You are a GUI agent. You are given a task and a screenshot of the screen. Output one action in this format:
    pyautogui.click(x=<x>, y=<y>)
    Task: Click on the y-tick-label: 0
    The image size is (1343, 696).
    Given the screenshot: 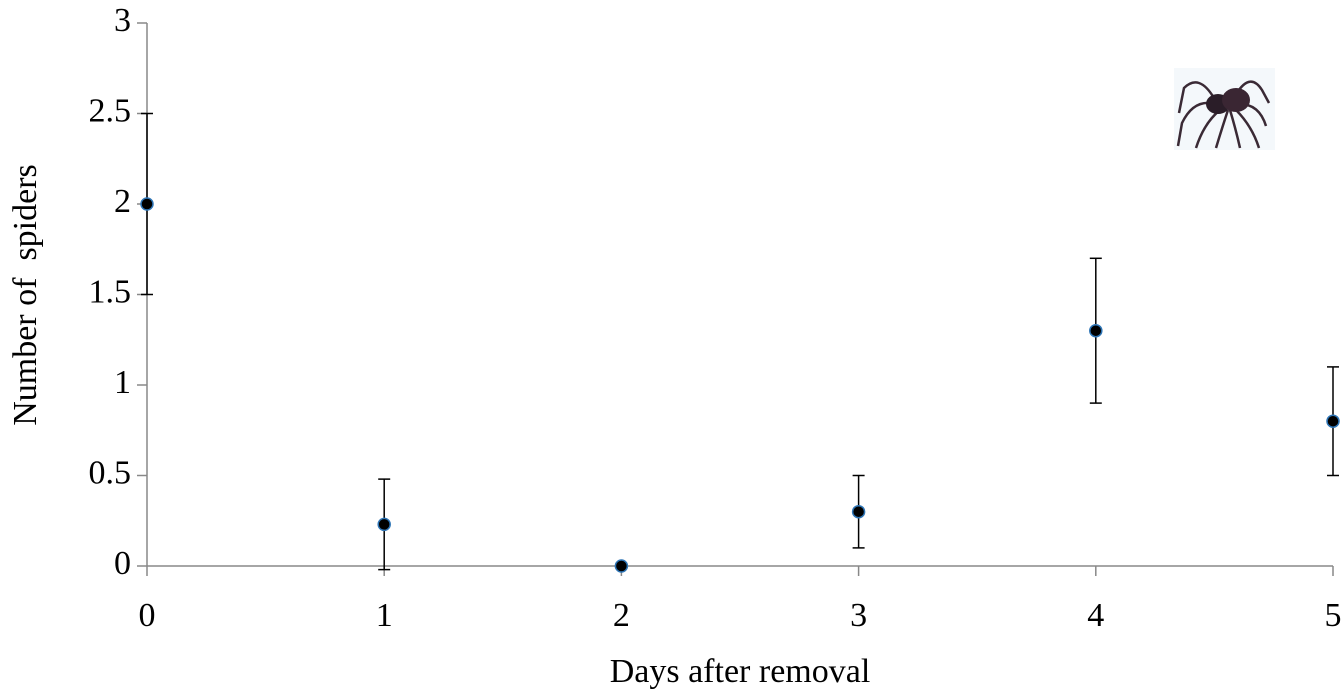 What is the action you would take?
    pyautogui.click(x=122, y=563)
    